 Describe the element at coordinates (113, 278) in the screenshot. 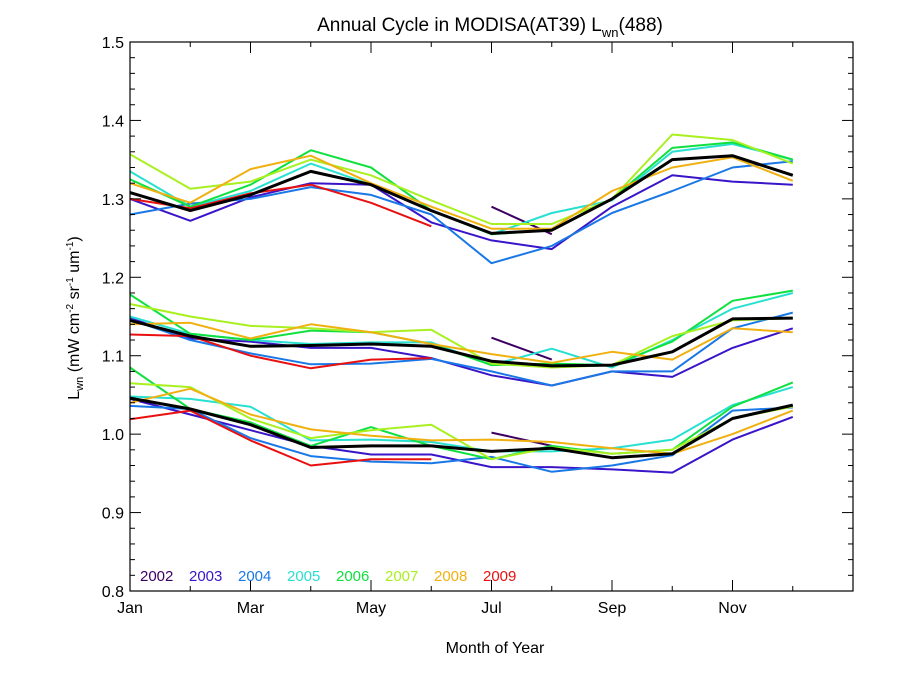

I see `y-tick-label: 1.2` at that location.